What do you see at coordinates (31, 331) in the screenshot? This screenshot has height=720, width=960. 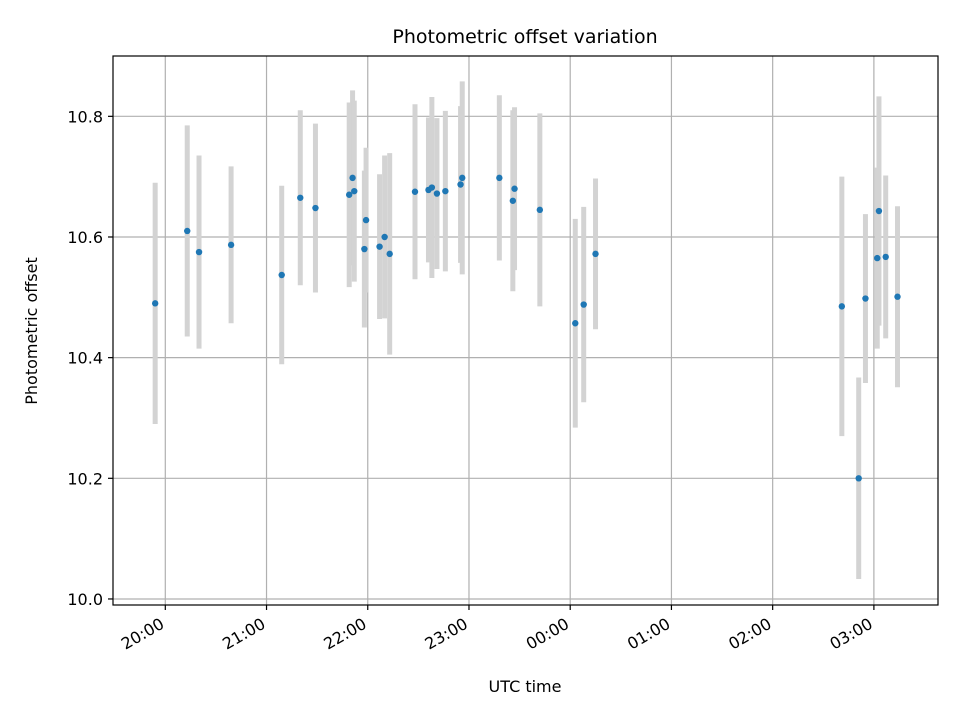 I see `y-axis-label: Photometric offset` at bounding box center [31, 331].